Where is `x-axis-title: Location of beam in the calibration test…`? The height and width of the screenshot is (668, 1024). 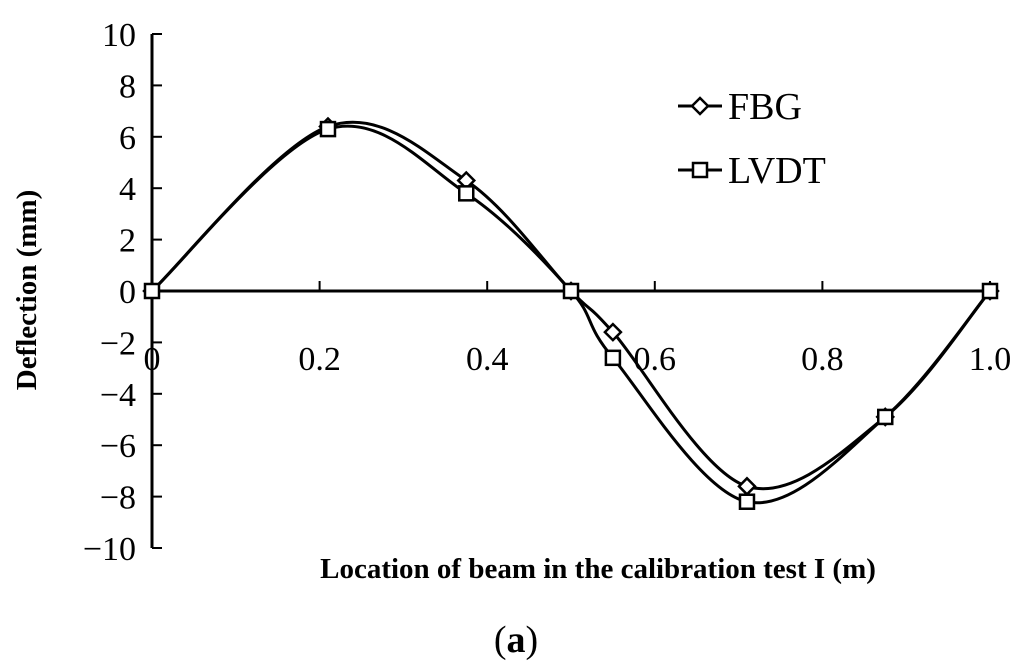 x-axis-title: Location of beam in the calibration test… is located at coordinates (598, 569).